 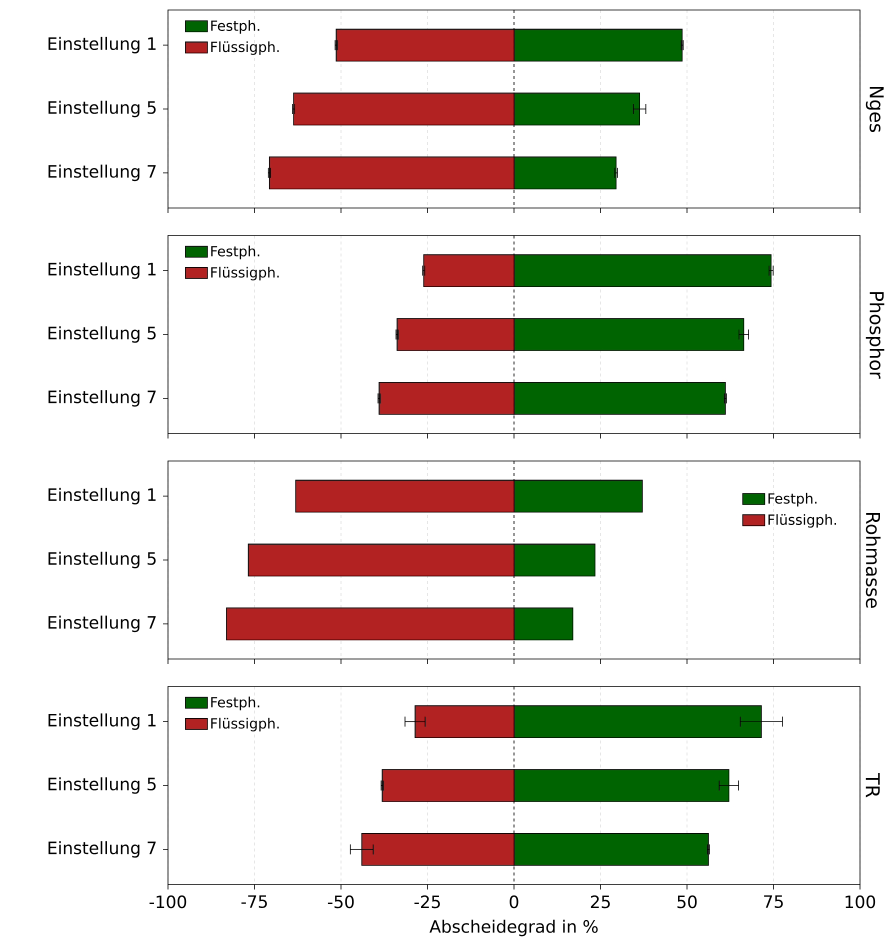 I want to click on x-tick-label: 50, so click(x=687, y=901).